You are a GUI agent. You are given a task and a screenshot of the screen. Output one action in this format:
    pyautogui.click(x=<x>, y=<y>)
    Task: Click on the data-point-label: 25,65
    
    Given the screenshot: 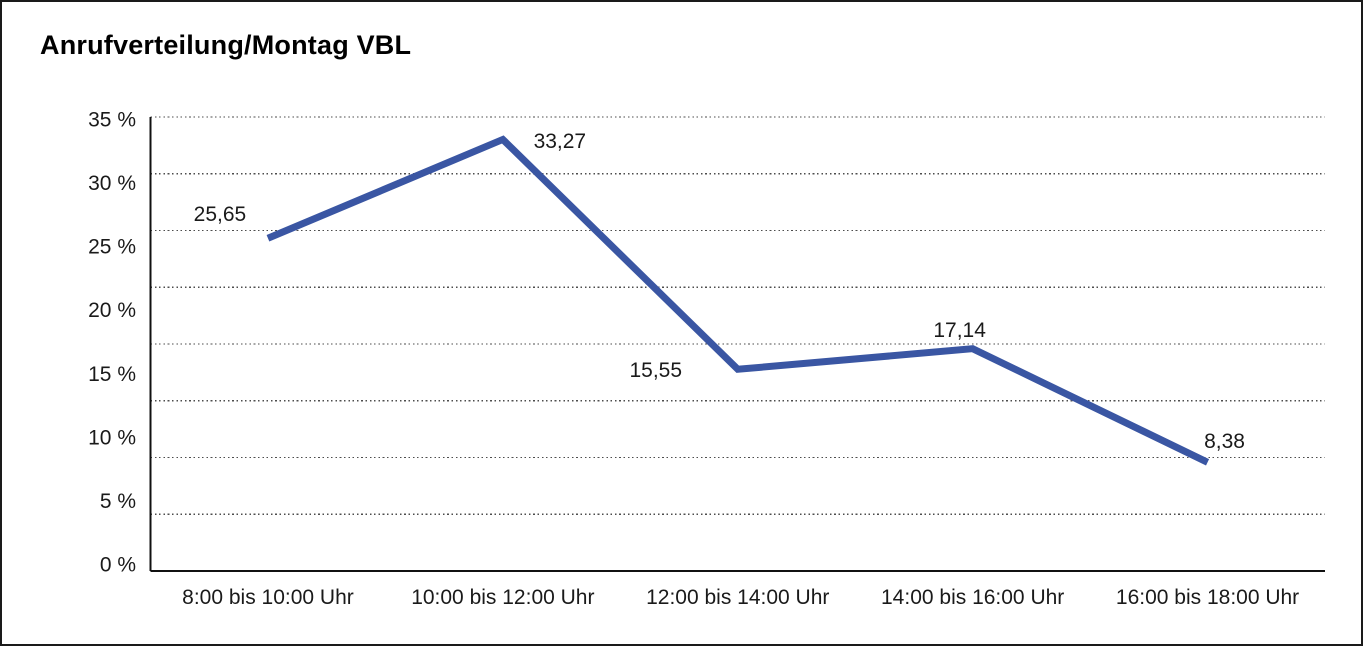 What is the action you would take?
    pyautogui.click(x=220, y=214)
    